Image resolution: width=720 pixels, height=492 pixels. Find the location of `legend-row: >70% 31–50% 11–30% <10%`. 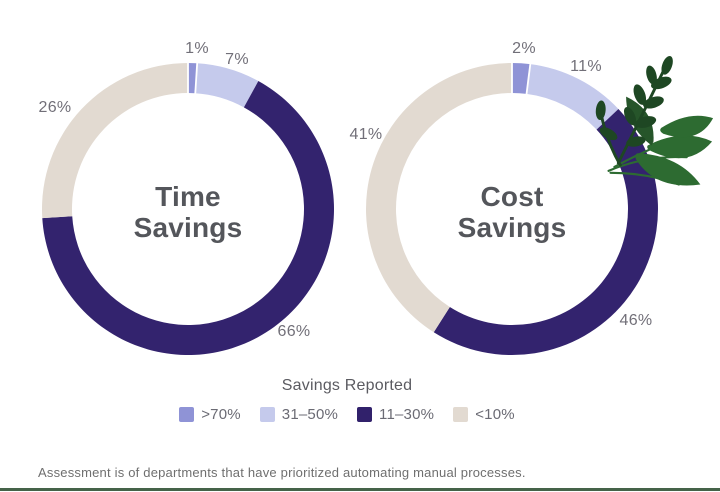

legend-row: >70% 31–50% 11–30% <10% is located at coordinates (347, 414).